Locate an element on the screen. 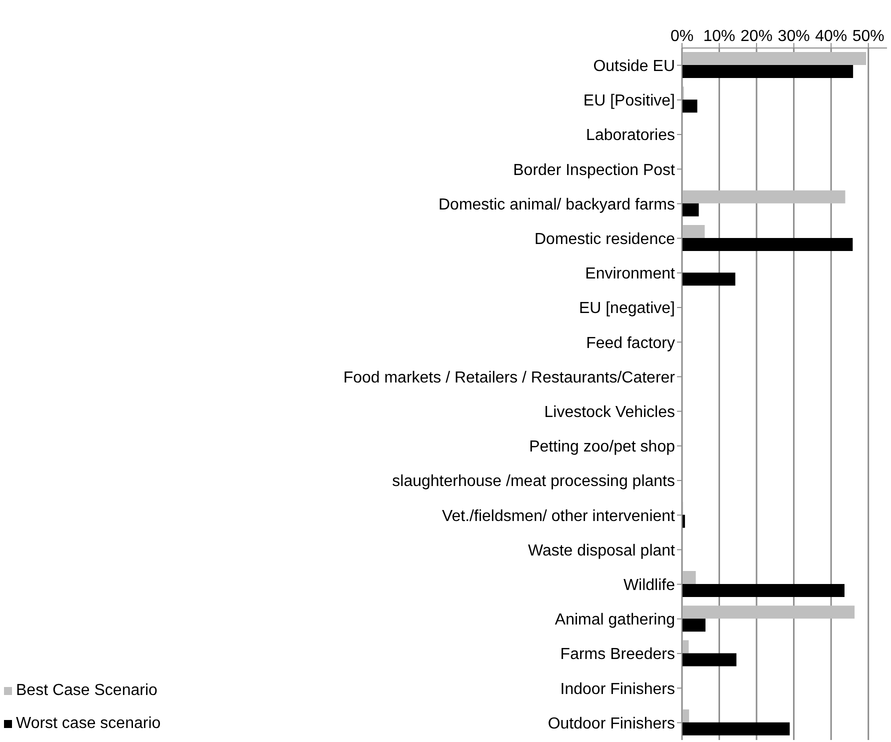 Image resolution: width=891 pixels, height=742 pixels. x-tick-label: 0% is located at coordinates (682, 36).